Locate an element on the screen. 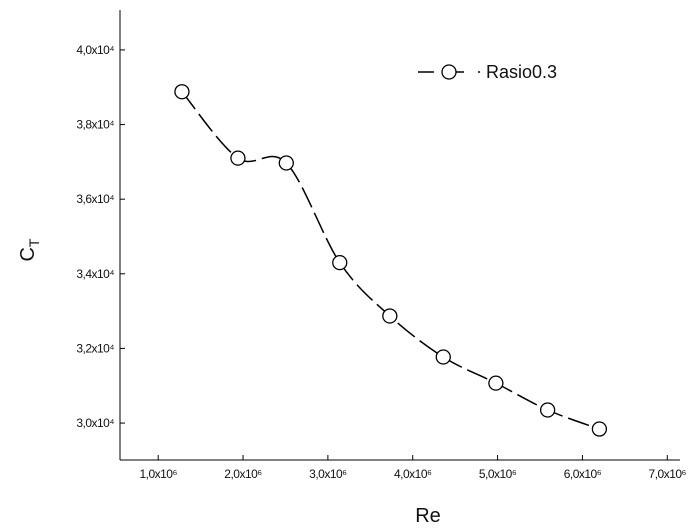 The image size is (691, 531). y-tick-label: 3,4x10⁴ is located at coordinates (95, 274).